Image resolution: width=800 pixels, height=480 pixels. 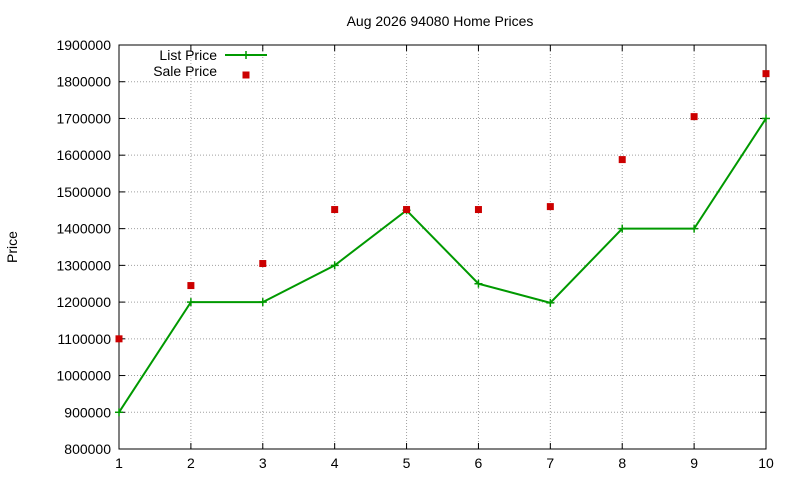 What do you see at coordinates (83, 45) in the screenshot?
I see `y-tick-label: 1900000` at bounding box center [83, 45].